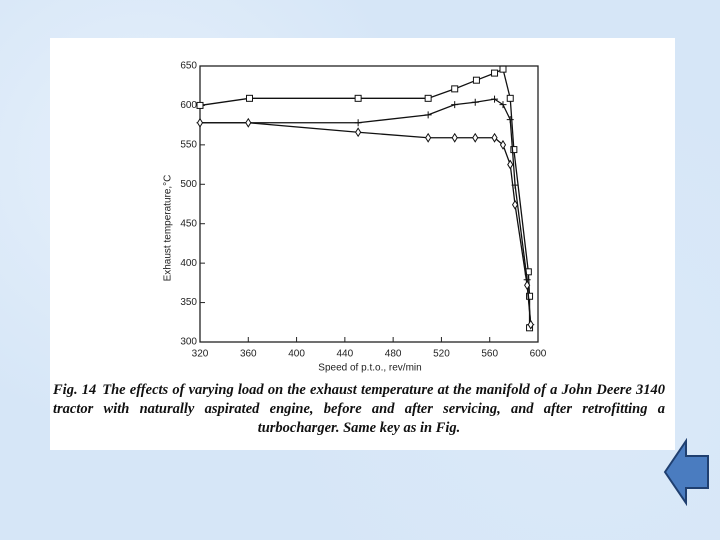 Image resolution: width=720 pixels, height=540 pixels. I want to click on y-tick-label: 650, so click(188, 66).